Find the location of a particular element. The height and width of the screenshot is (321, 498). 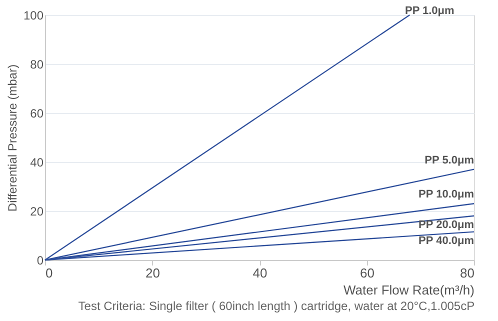

x-tick-label: 60 is located at coordinates (367, 273).